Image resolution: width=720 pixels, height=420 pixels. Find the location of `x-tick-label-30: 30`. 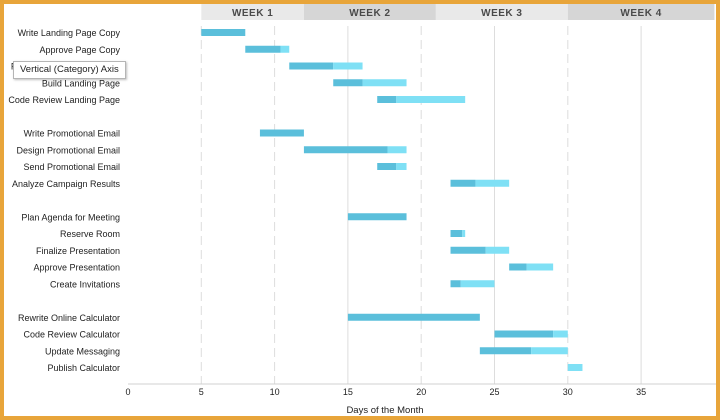

x-tick-label-30: 30 is located at coordinates (568, 392).